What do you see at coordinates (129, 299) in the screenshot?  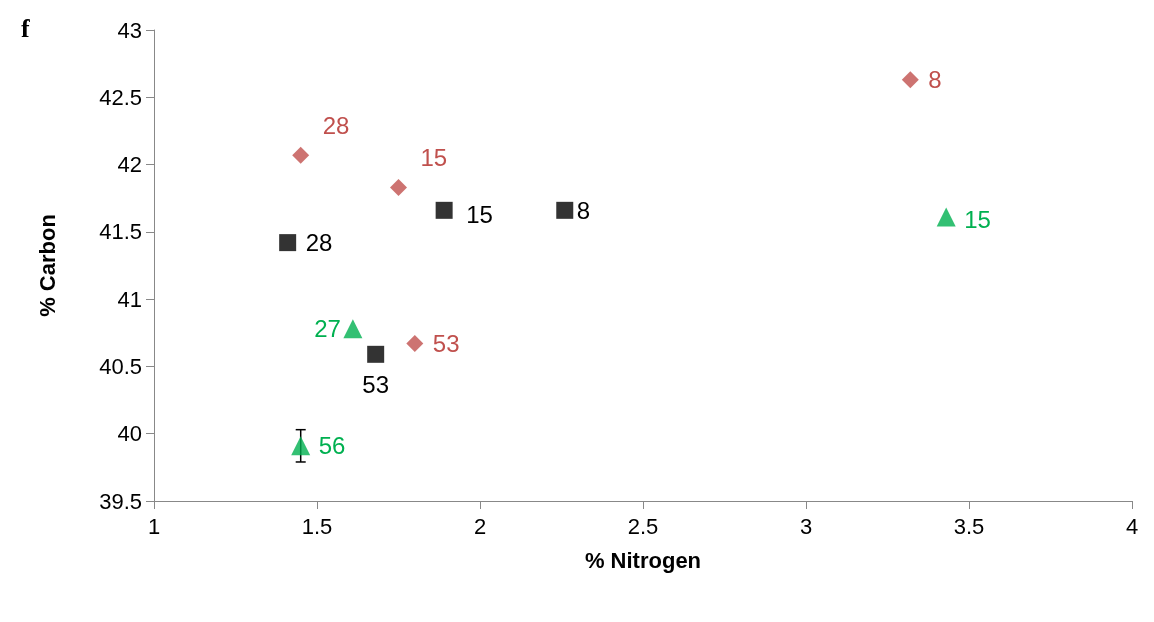 I see `y-tick-label: 41` at bounding box center [129, 299].